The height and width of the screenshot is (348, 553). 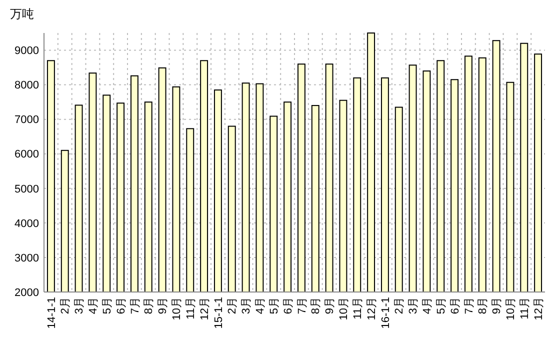 I want to click on y-tick-label: 6000, so click(x=26, y=154).